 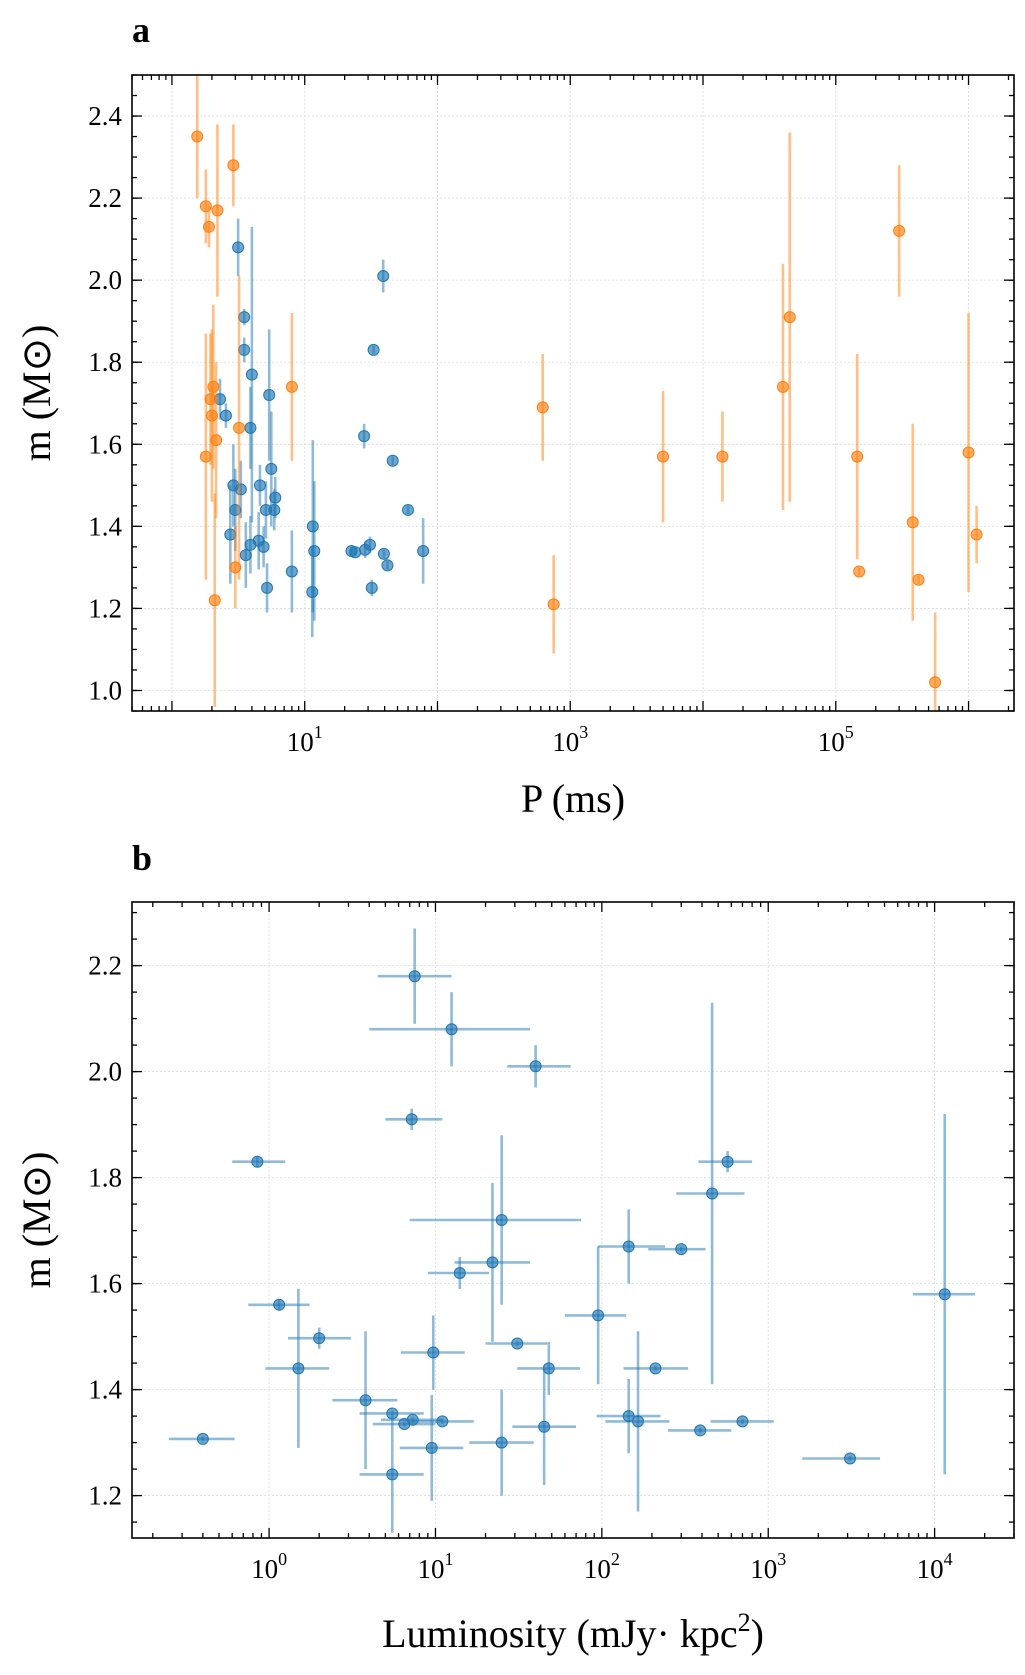 I want to click on x-tick-label: 10⁰, so click(x=269, y=1566).